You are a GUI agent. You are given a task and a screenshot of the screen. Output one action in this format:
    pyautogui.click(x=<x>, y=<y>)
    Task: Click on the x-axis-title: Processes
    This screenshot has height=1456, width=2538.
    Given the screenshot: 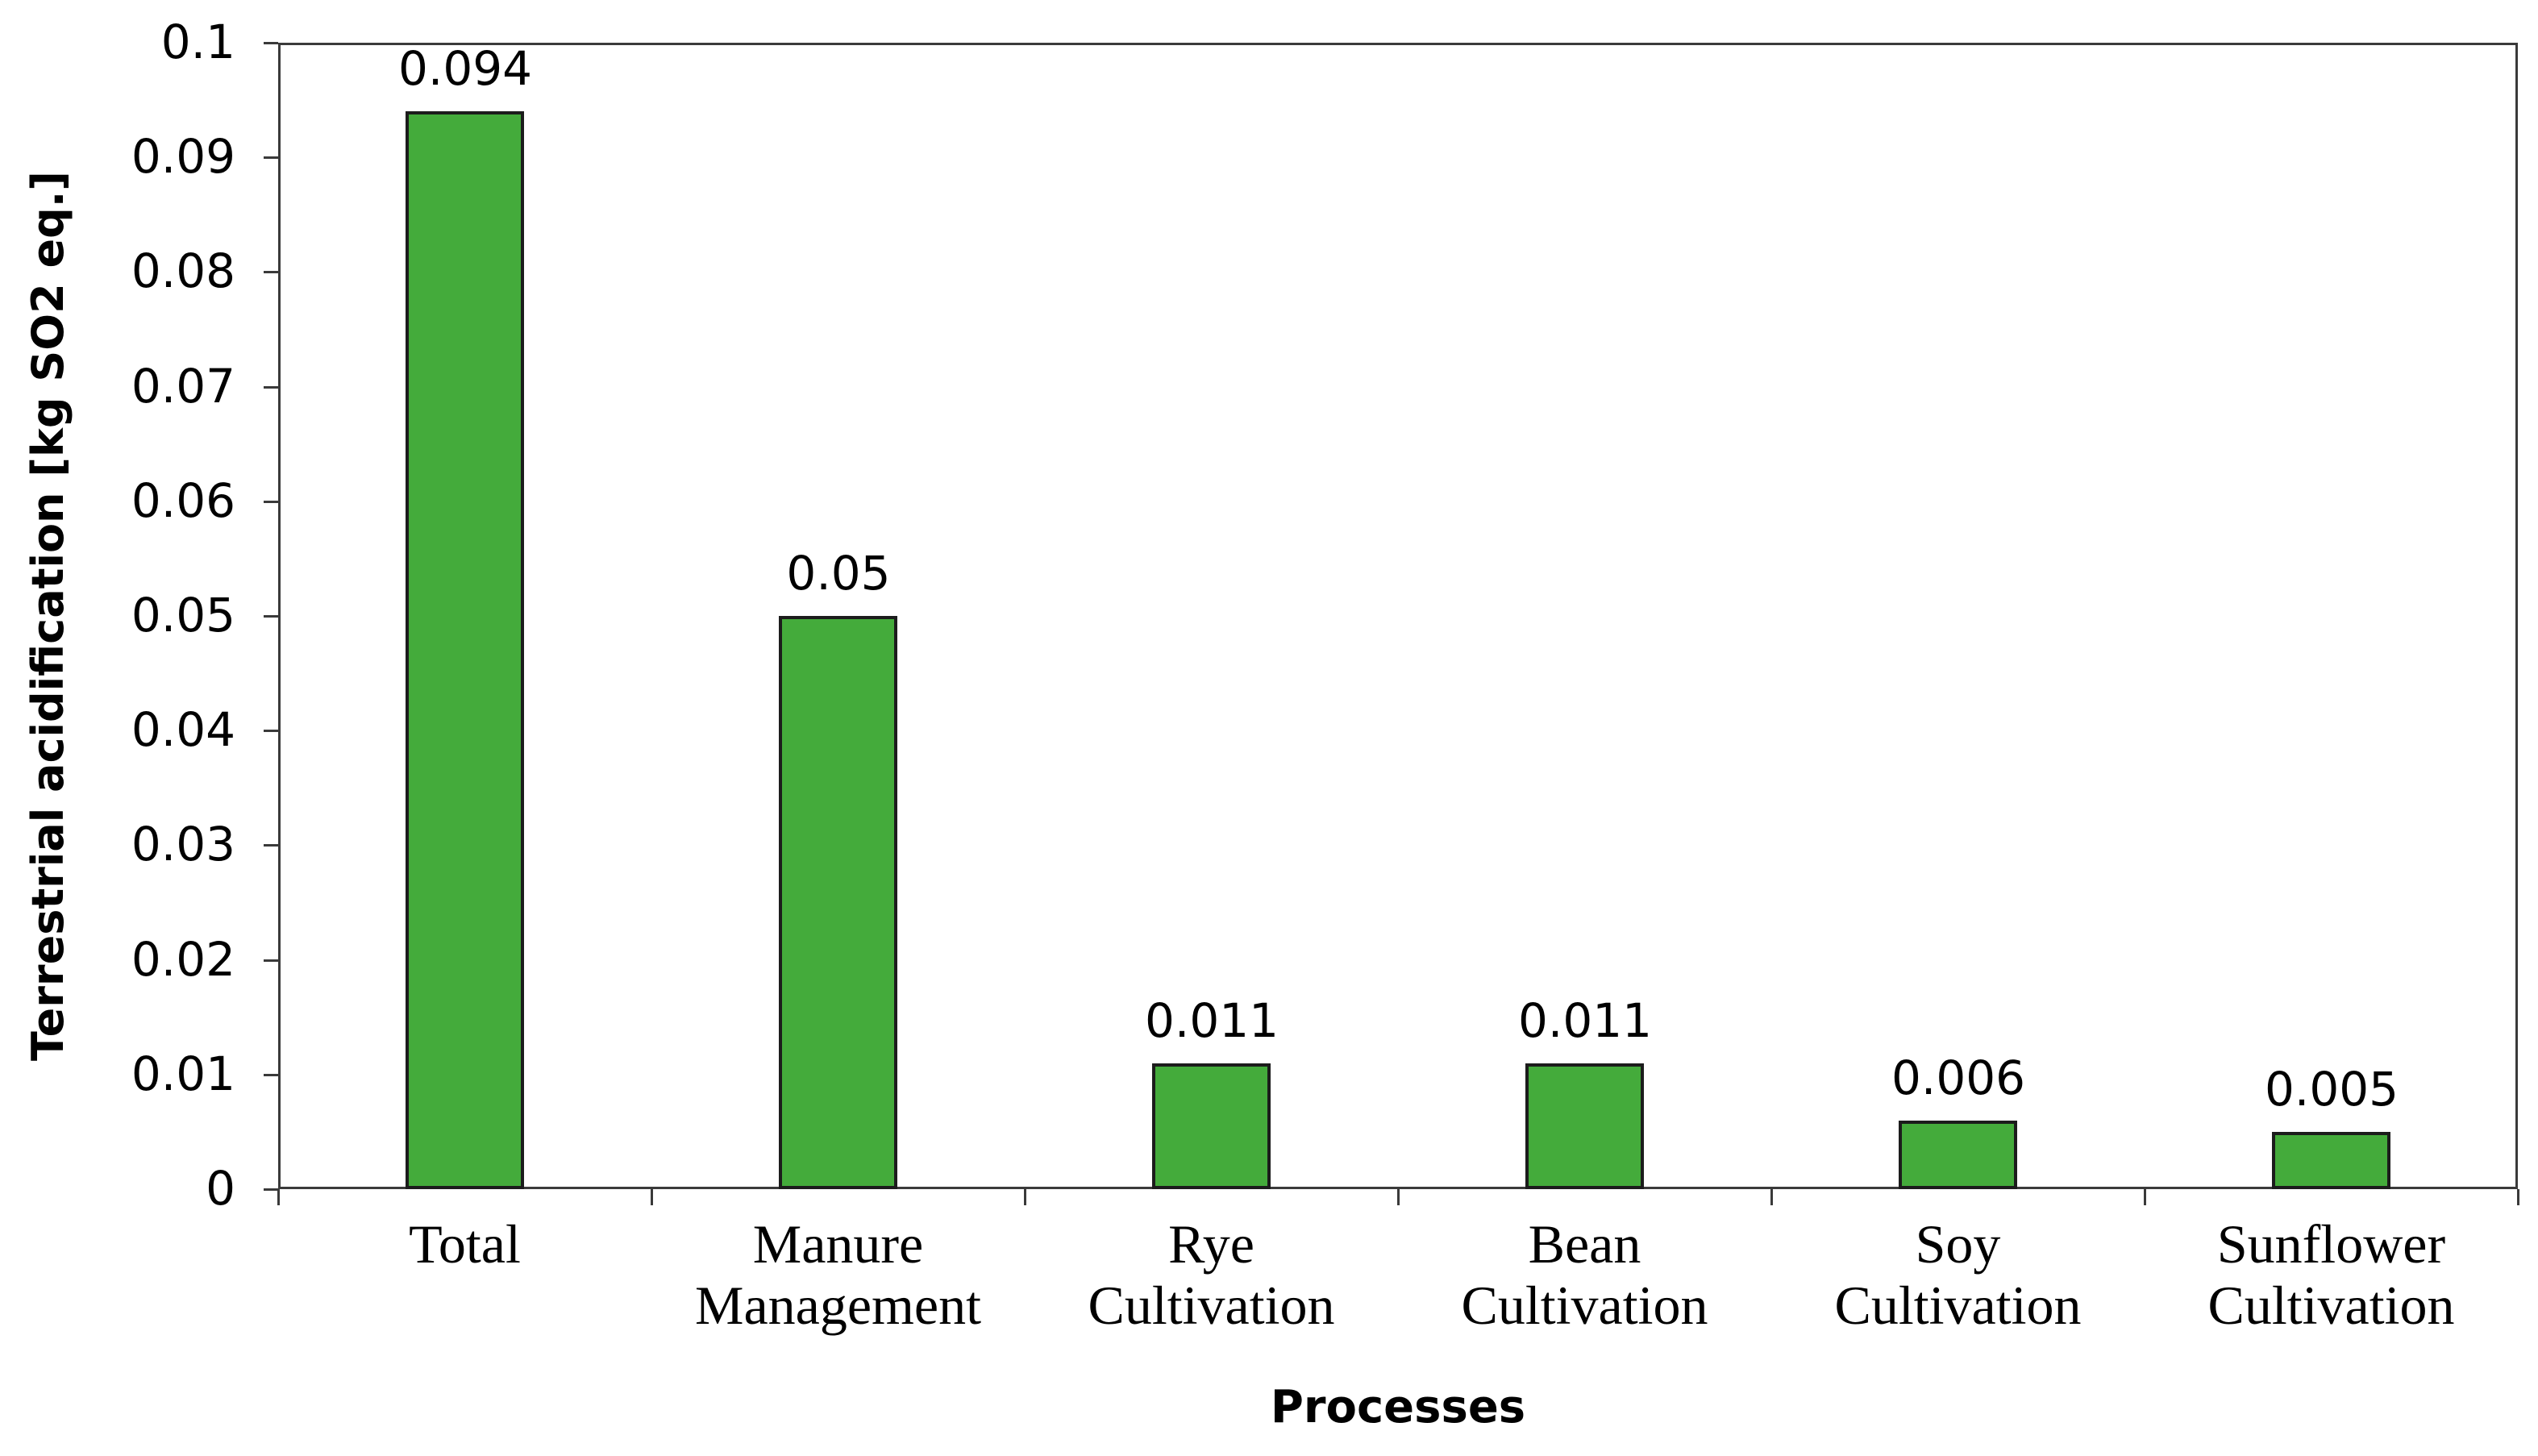 What is the action you would take?
    pyautogui.click(x=1398, y=1407)
    